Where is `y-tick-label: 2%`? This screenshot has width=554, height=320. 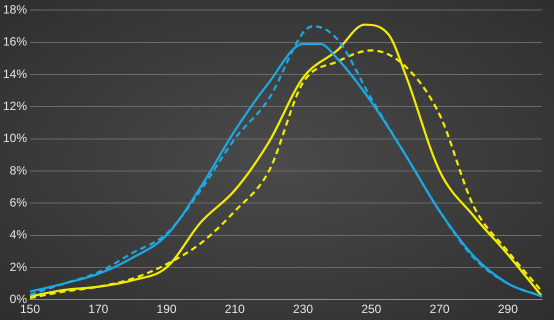 y-tick-label: 2% is located at coordinates (19, 267).